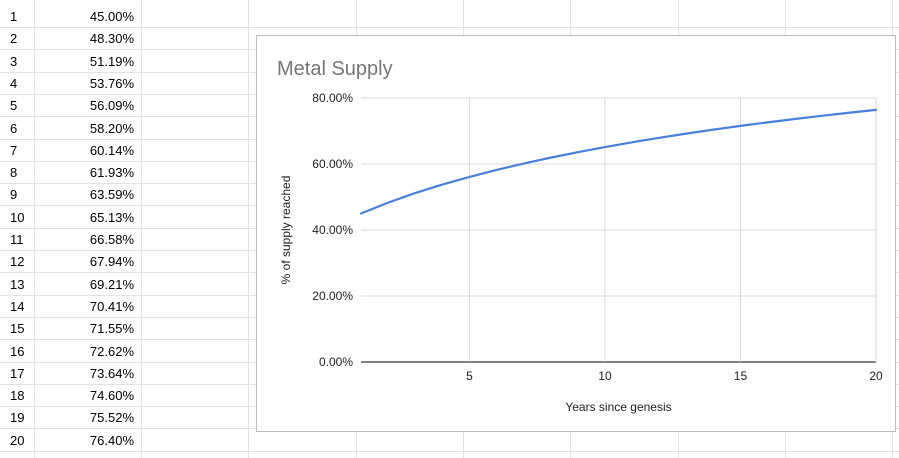 This screenshot has height=458, width=899. What do you see at coordinates (111, 373) in the screenshot?
I see `percent-value-cell: 73.64%` at bounding box center [111, 373].